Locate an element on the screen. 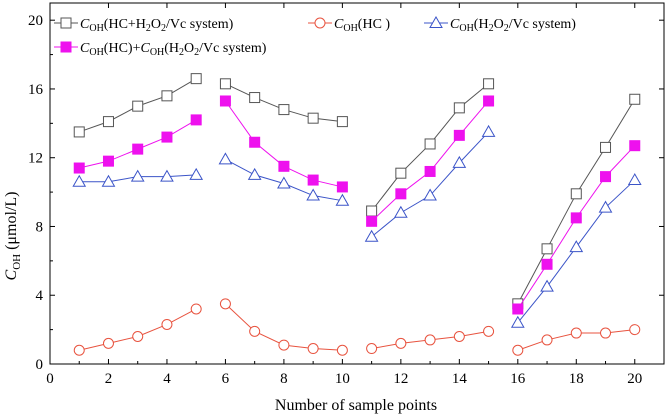 Image resolution: width=666 pixels, height=416 pixels. x-tick-label: 10 is located at coordinates (342, 379).